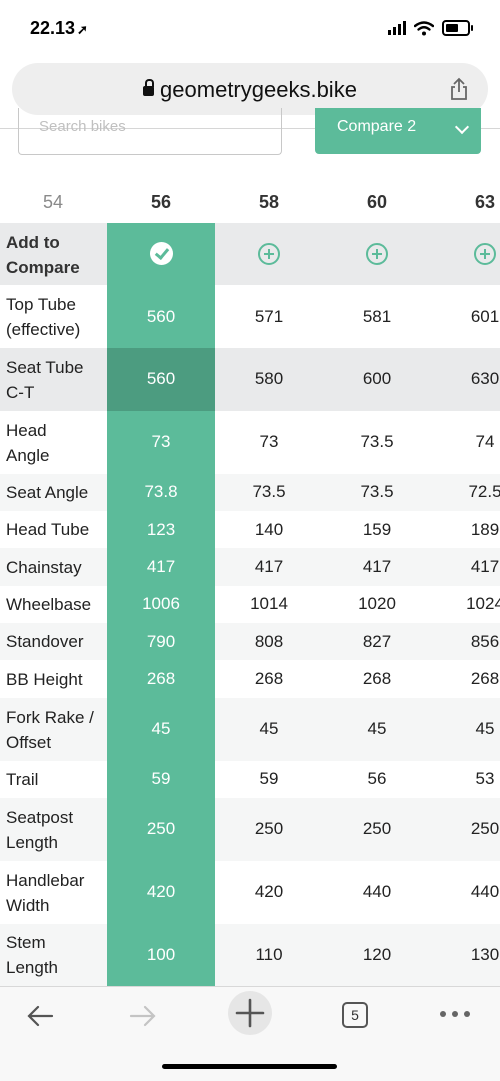 The image size is (500, 1081). What do you see at coordinates (250, 128) in the screenshot?
I see `header-divider` at bounding box center [250, 128].